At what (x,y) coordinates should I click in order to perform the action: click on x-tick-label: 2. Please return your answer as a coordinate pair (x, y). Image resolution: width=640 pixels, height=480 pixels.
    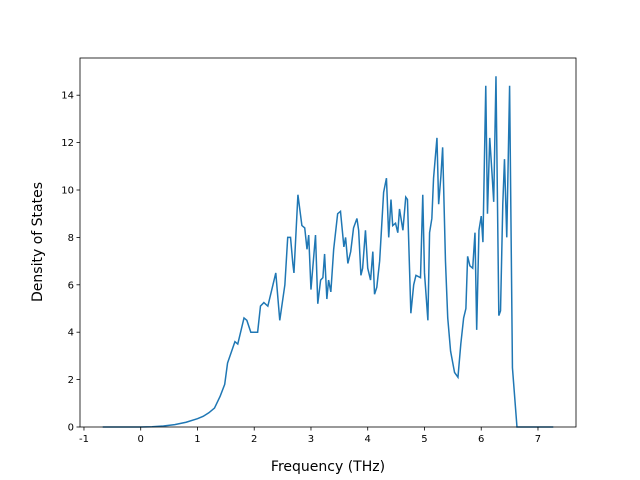
    Looking at the image, I should click on (254, 439).